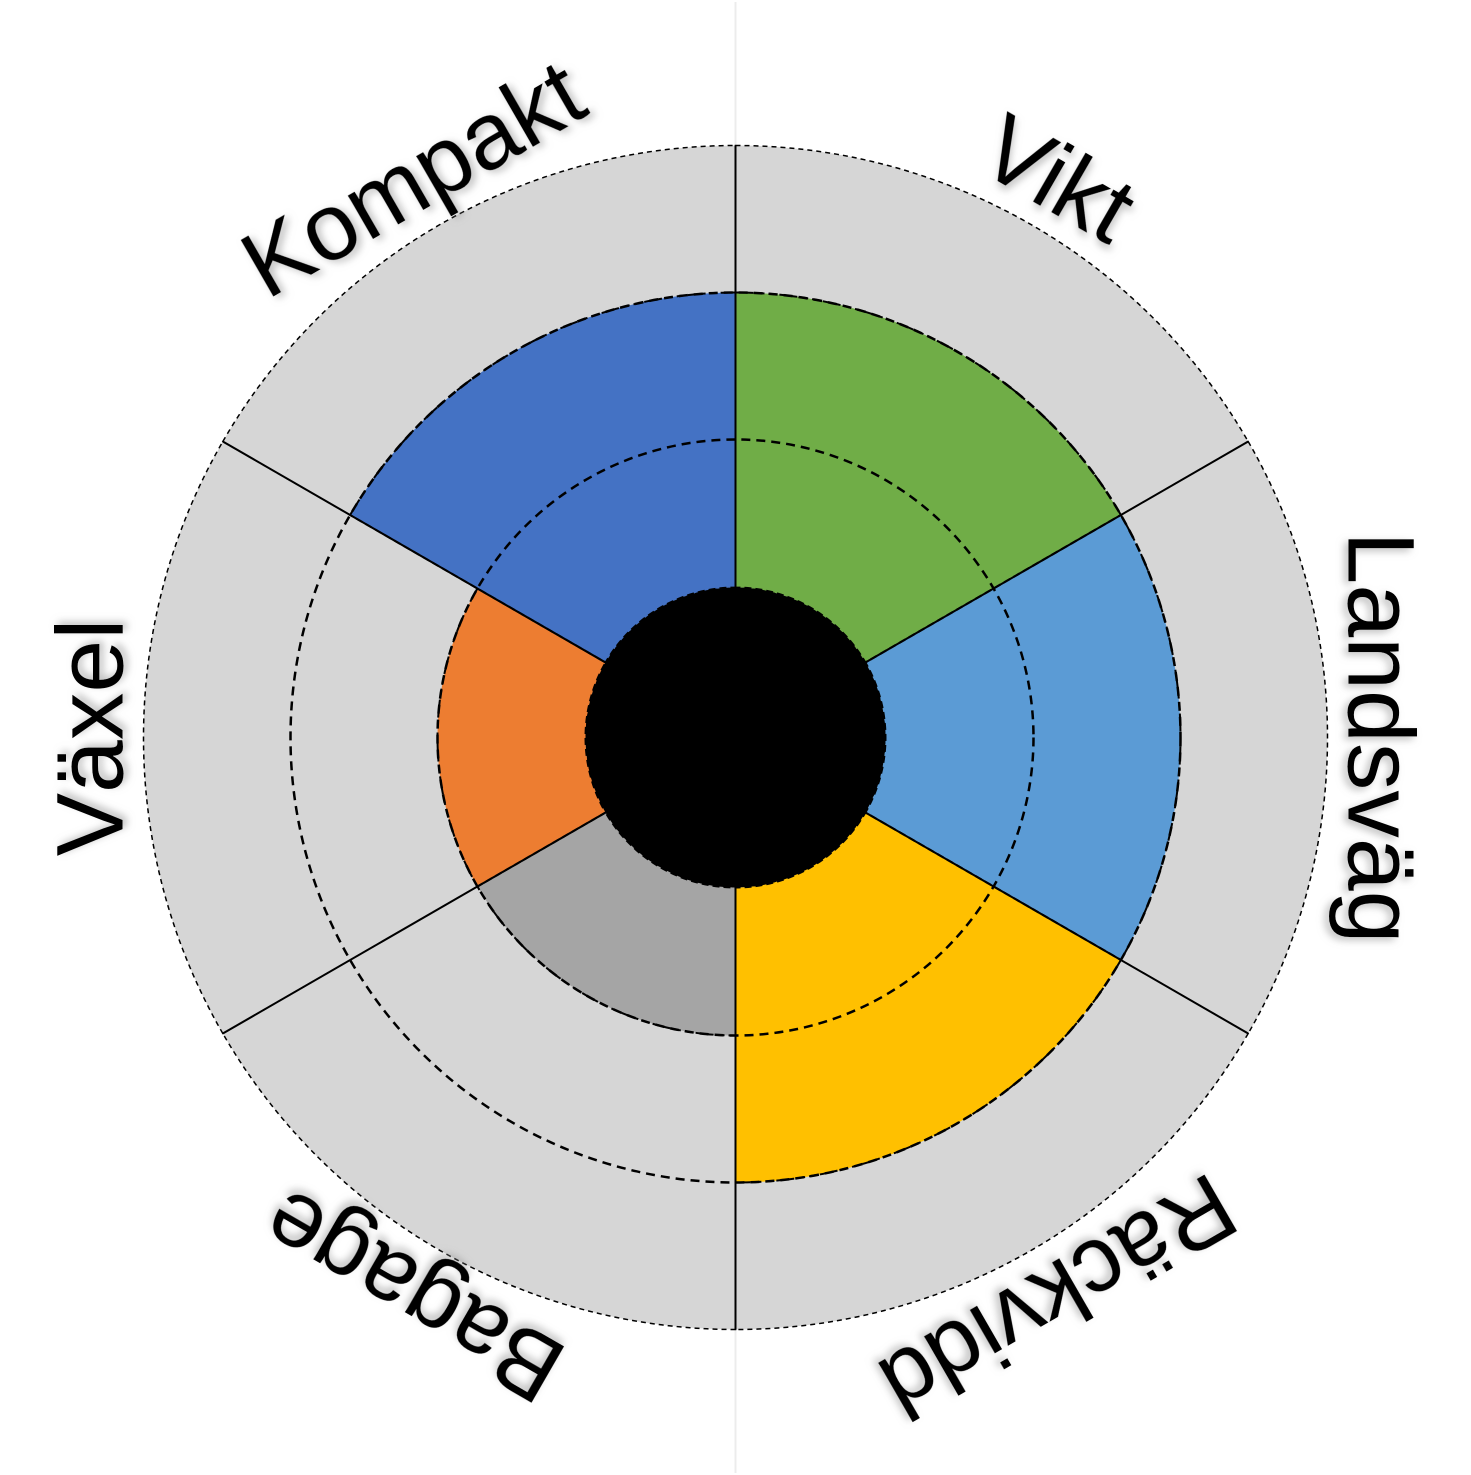 This screenshot has width=1471, height=1475. Describe the element at coordinates (414, 923) in the screenshot. I see `sector-divider-240deg` at that location.